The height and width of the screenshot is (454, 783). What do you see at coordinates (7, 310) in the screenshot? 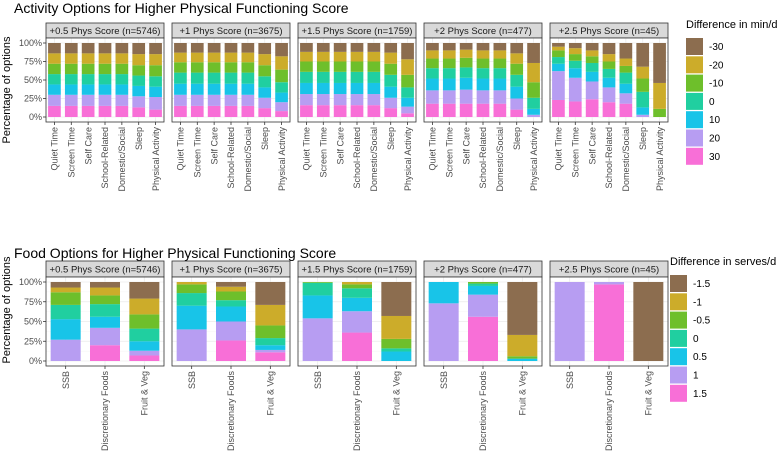
I see `food-y-axis-title: Percentage of options` at bounding box center [7, 310].